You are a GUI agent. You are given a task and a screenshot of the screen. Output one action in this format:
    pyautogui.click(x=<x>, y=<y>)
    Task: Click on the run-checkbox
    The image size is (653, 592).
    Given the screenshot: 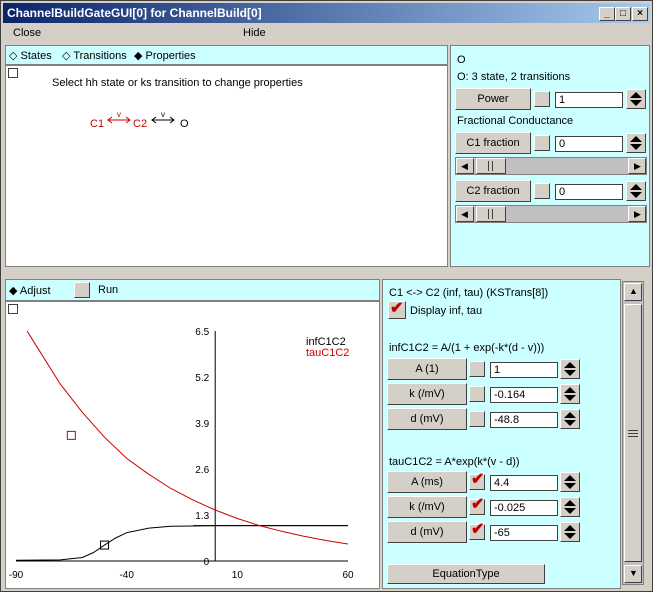 What is the action you would take?
    pyautogui.click(x=82, y=290)
    